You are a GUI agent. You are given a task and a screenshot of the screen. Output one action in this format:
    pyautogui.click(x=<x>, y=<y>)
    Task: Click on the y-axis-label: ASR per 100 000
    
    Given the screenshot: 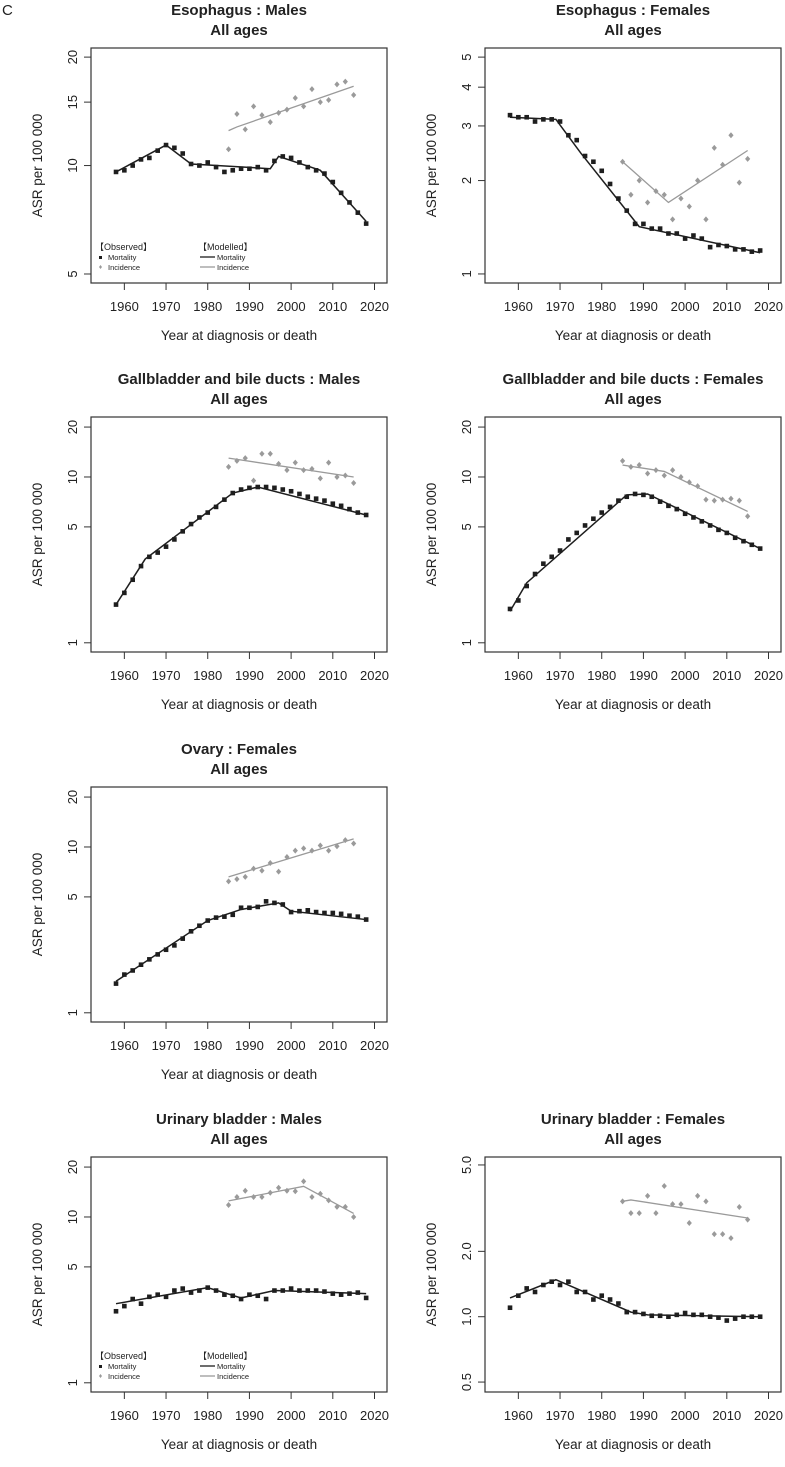 What is the action you would take?
    pyautogui.click(x=431, y=1275)
    